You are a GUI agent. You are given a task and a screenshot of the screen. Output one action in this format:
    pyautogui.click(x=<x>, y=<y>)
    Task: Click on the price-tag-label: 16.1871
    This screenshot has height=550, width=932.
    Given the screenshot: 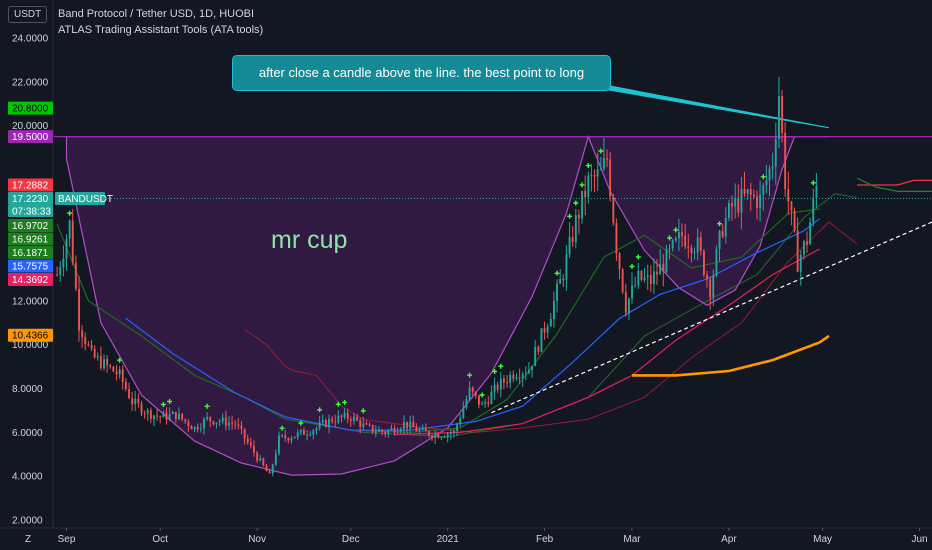 What is the action you would take?
    pyautogui.click(x=30, y=253)
    